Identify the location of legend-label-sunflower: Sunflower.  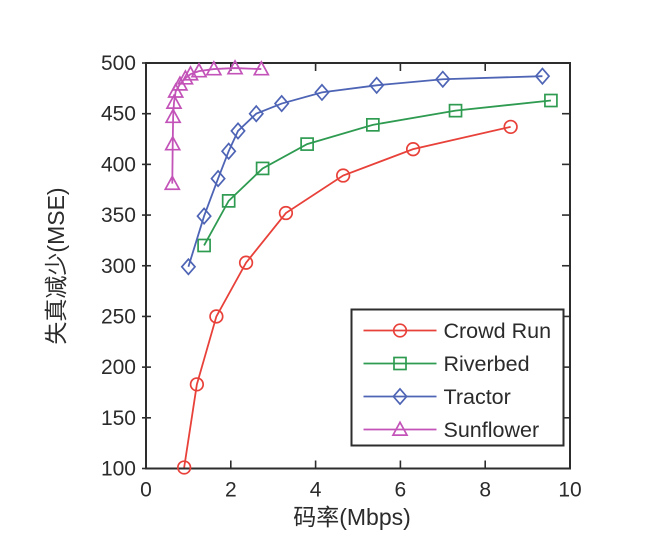
(492, 430).